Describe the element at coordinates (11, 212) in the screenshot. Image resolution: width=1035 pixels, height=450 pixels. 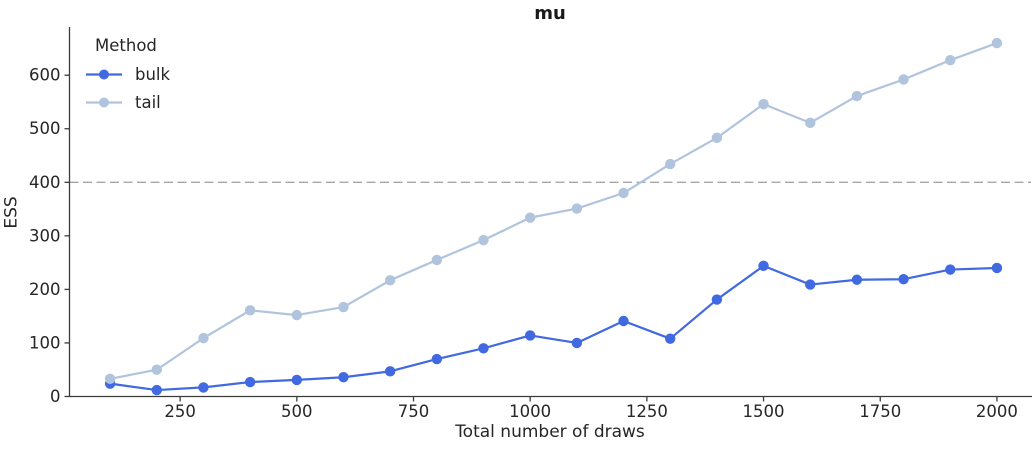
I see `y-axis-label: ESS` at that location.